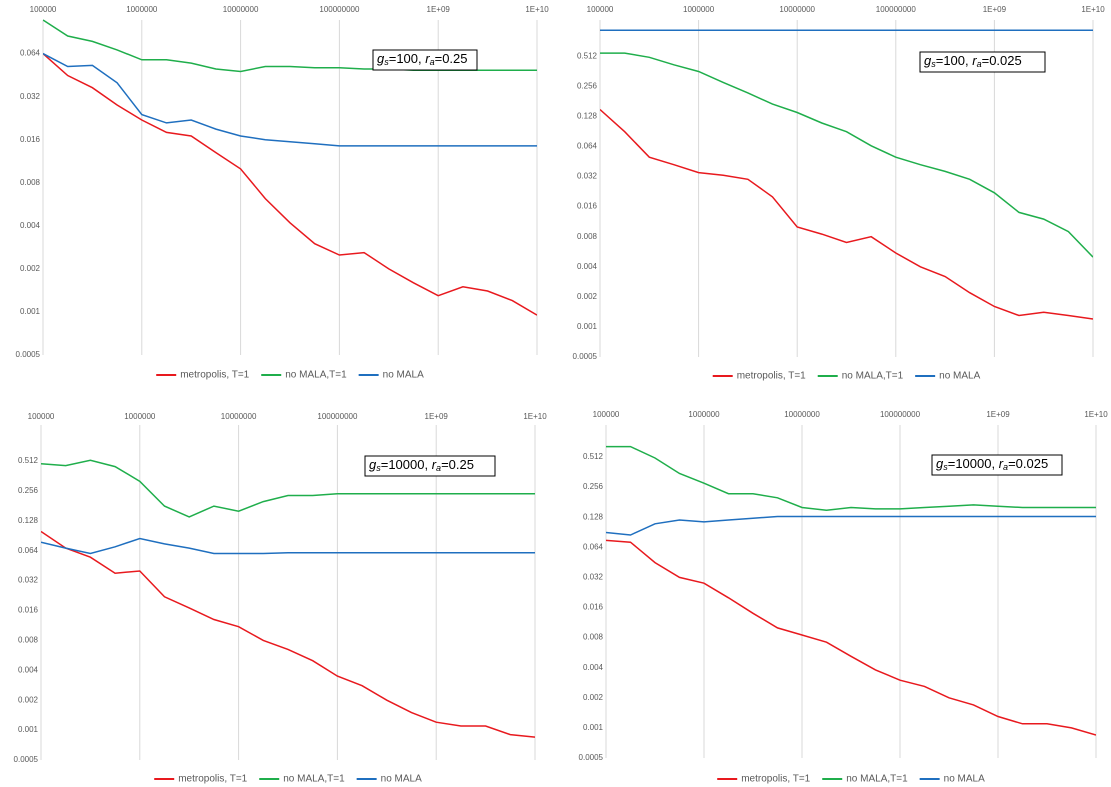 Image resolution: width=1111 pixels, height=787 pixels. I want to click on annotation-part: =0.25, so click(451, 58).